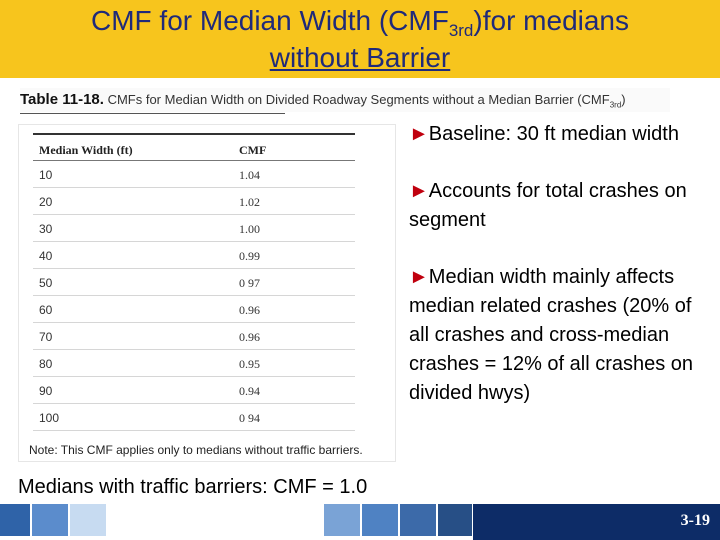 The image size is (720, 540). What do you see at coordinates (194, 390) in the screenshot?
I see `table-row: 90 0.94` at bounding box center [194, 390].